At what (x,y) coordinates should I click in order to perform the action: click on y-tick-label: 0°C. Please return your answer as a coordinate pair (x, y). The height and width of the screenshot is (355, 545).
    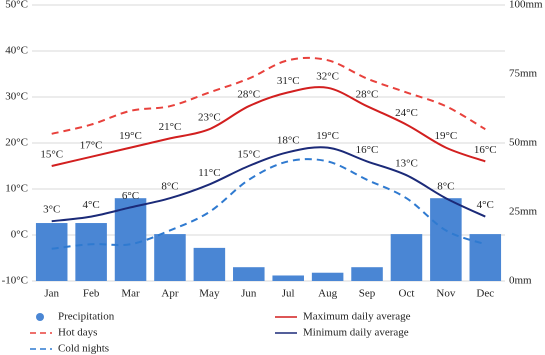
    Looking at the image, I should click on (19, 235).